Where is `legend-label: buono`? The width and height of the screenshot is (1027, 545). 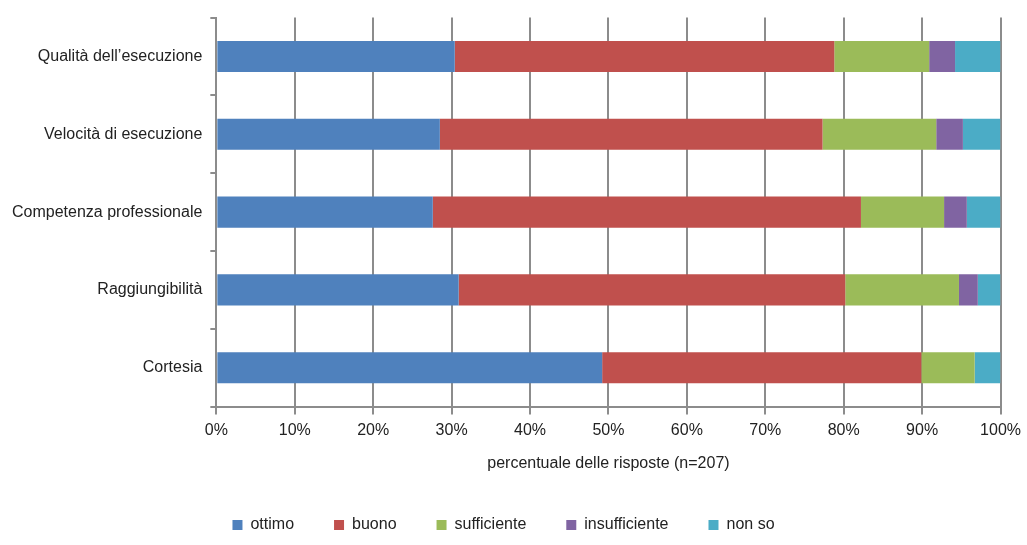 legend-label: buono is located at coordinates (374, 524).